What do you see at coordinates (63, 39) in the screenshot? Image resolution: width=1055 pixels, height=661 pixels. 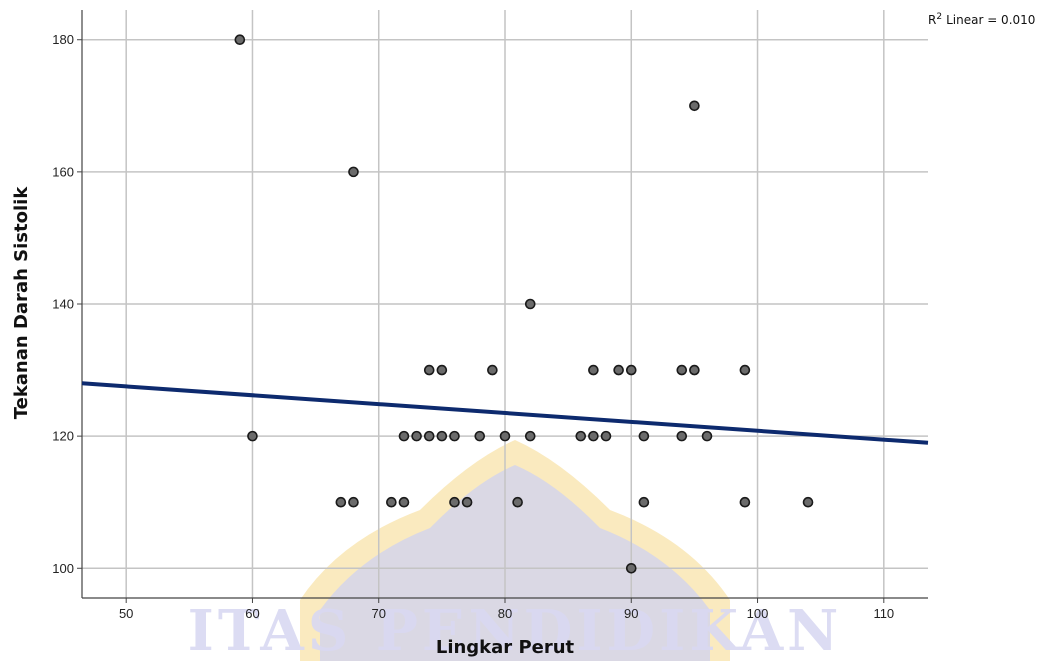 I see `y-tick-label-180: 180` at bounding box center [63, 39].